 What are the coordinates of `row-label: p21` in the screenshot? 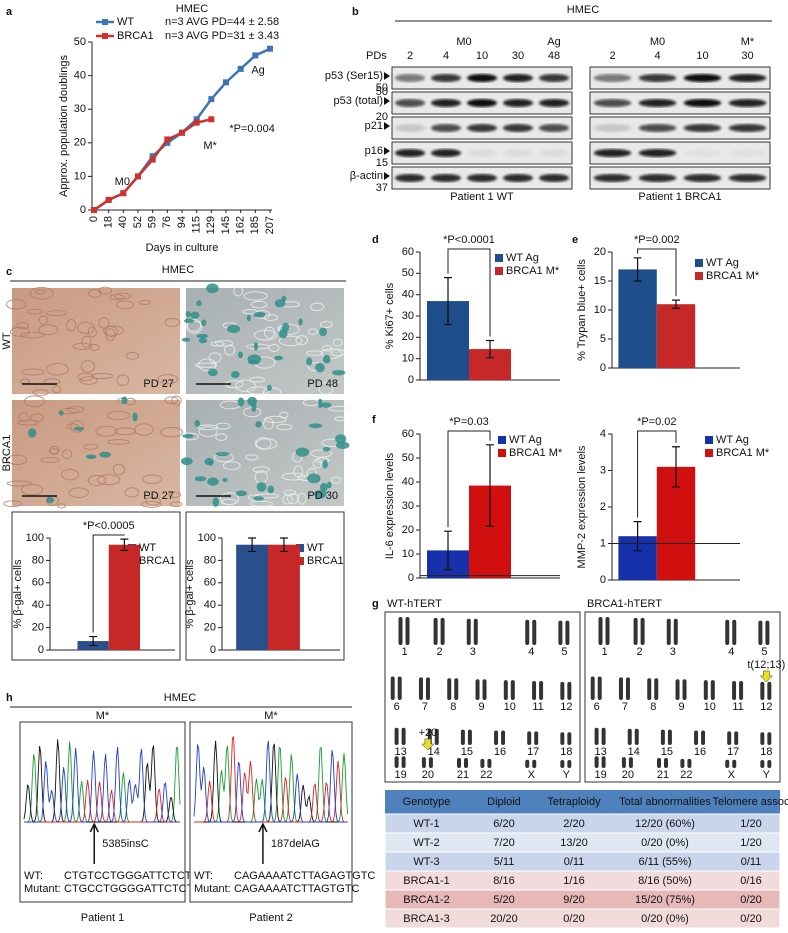 It's located at (374, 126).